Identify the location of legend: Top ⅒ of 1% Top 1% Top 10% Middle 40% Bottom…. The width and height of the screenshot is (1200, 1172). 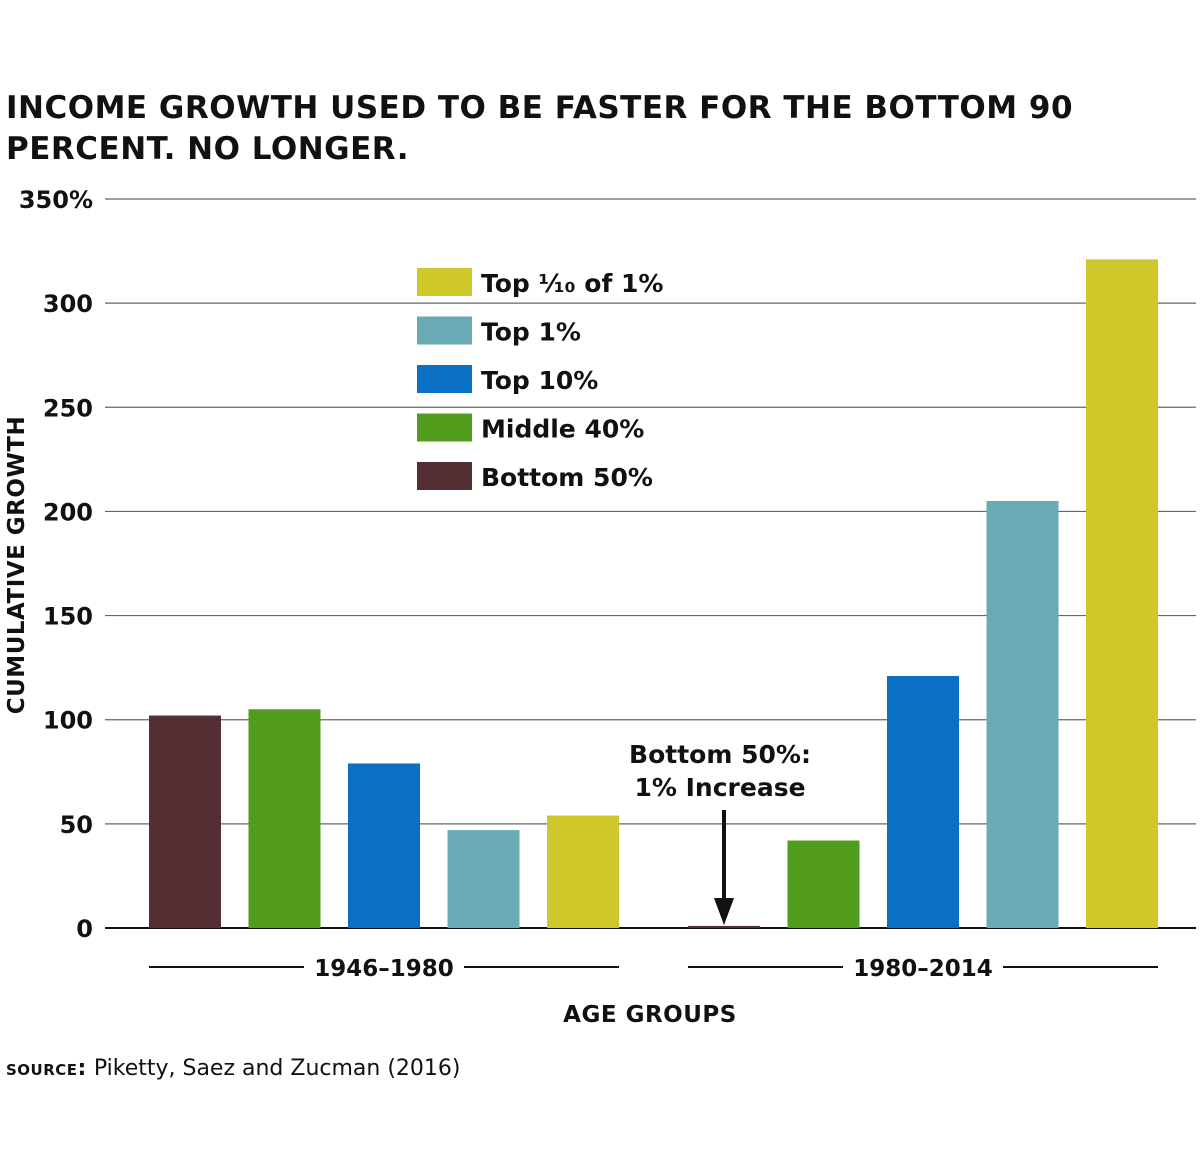
(540, 380).